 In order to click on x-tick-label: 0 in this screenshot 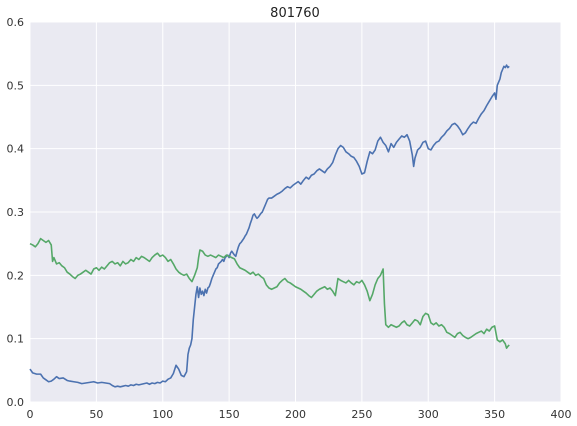, I will do `click(30, 414)`.